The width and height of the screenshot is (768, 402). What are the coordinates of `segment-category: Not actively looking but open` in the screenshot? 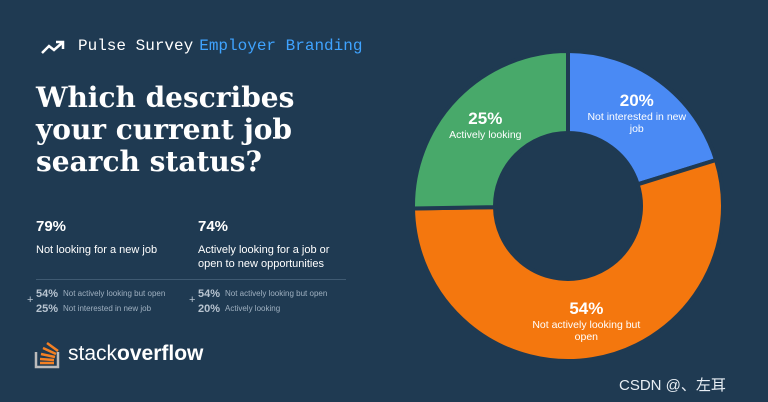 It's located at (586, 330).